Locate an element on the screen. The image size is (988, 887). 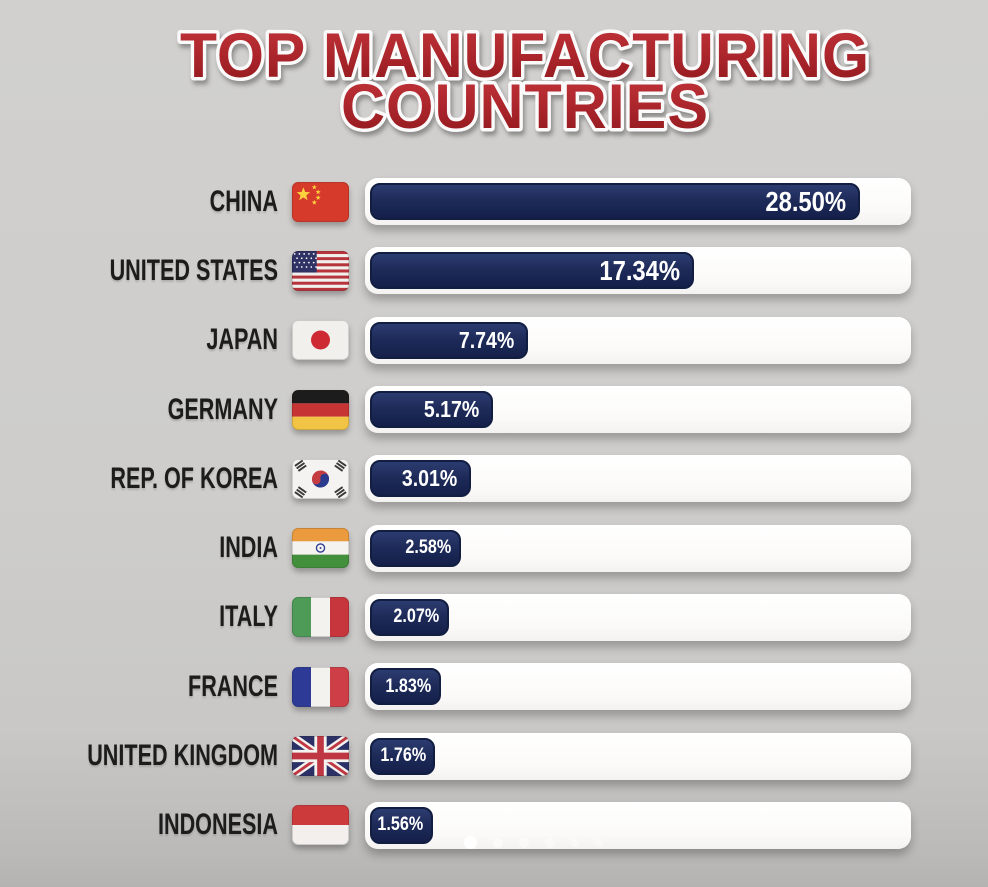
value-bar: 5.17% is located at coordinates (432, 410).